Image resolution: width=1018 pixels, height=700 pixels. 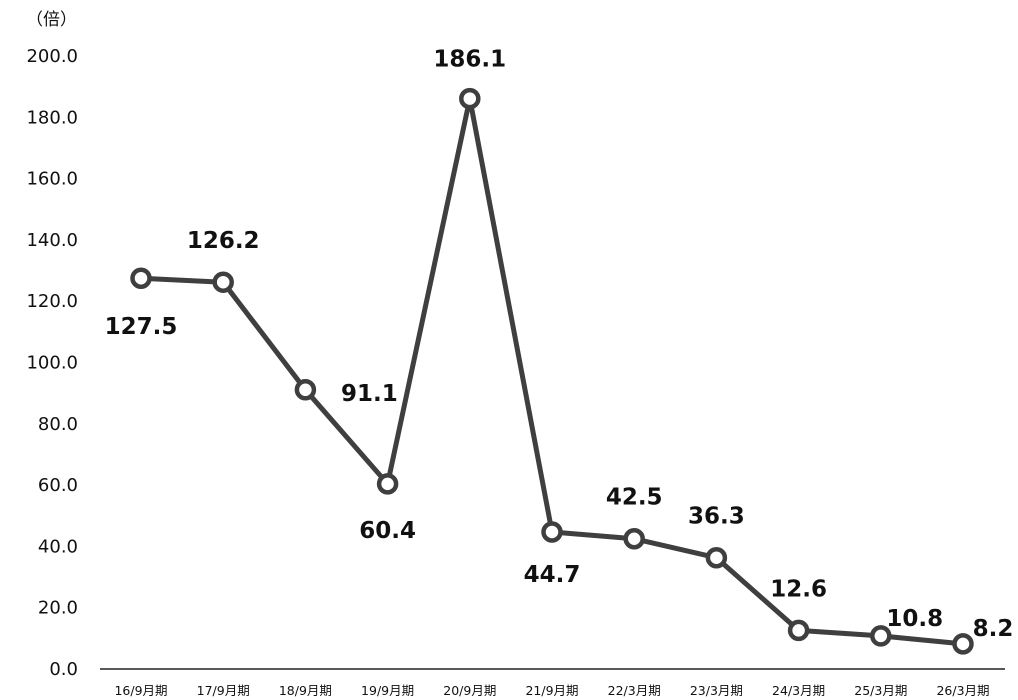 What do you see at coordinates (469, 690) in the screenshot?
I see `x-tick-label: 20/9月期` at bounding box center [469, 690].